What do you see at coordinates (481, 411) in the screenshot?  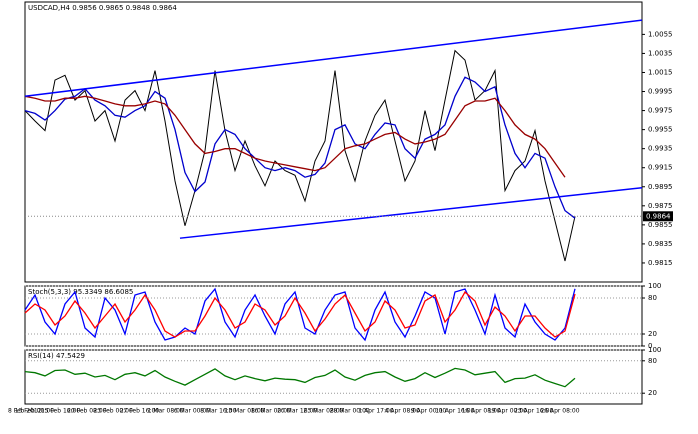 I see `x-tick-label: 16 Apr 08:00` at bounding box center [481, 411].